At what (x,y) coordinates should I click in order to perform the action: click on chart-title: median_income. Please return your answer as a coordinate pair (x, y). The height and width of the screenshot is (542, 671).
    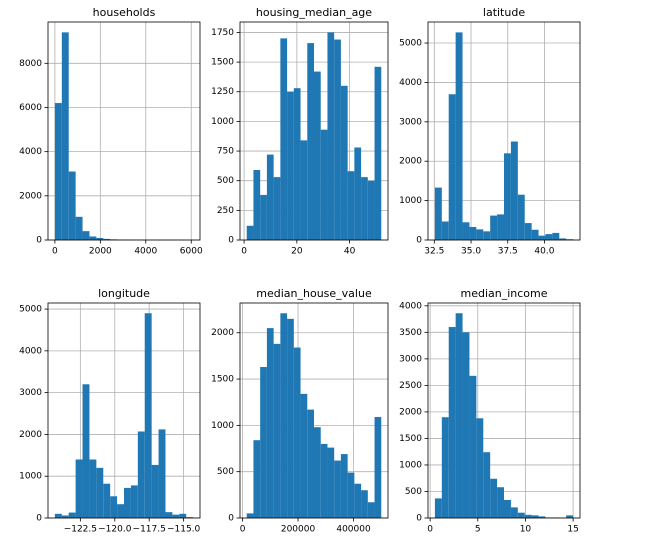
    Looking at the image, I should click on (503, 293).